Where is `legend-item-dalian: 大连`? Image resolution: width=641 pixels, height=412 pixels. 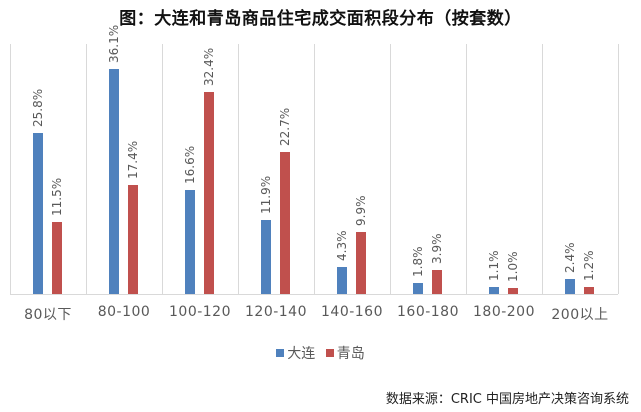
legend-item-dalian: 大连 is located at coordinates (295, 353).